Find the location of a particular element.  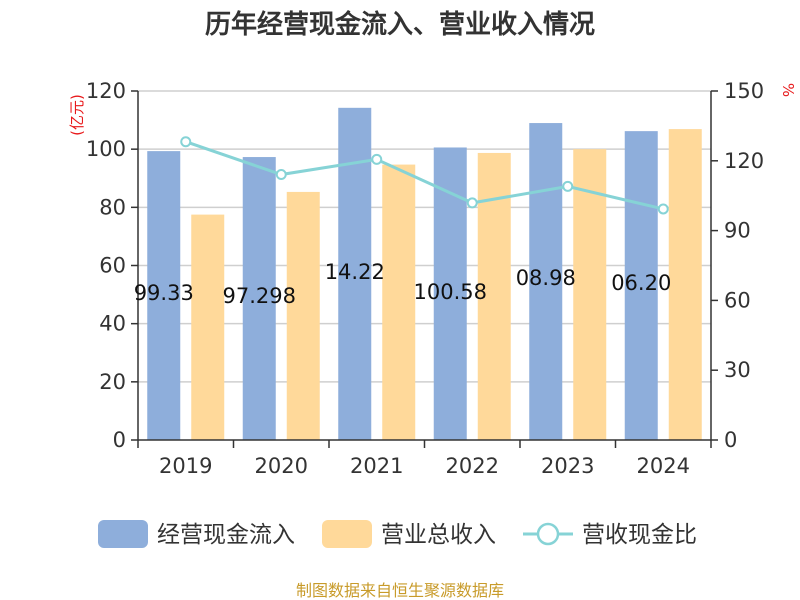

bar-data-label: 97.298 is located at coordinates (259, 296).